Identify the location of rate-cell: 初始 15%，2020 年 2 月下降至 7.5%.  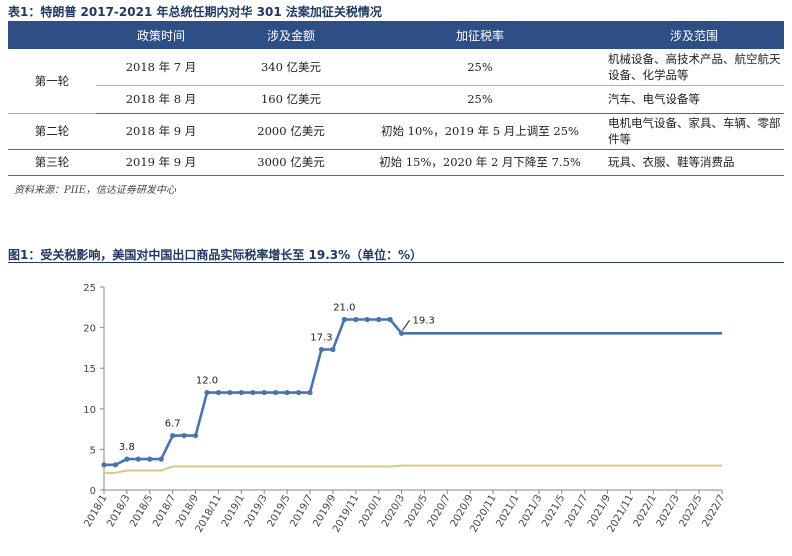
(480, 162).